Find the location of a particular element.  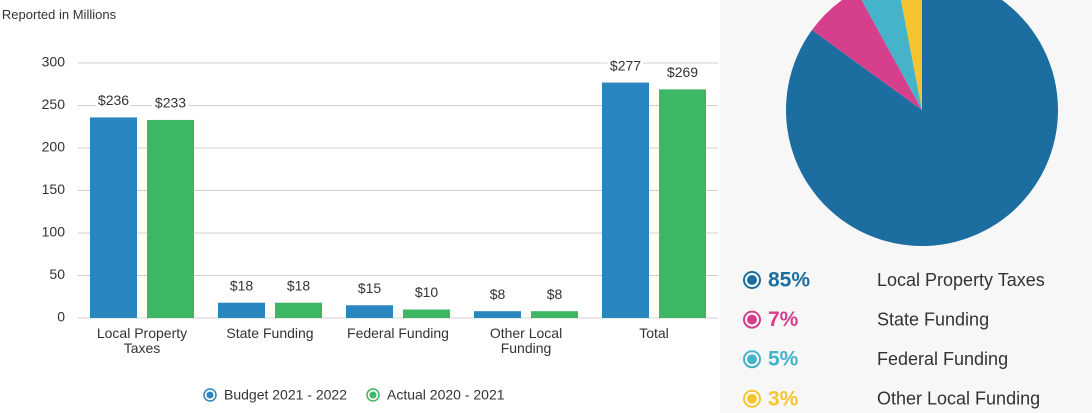

data-label: $10 is located at coordinates (427, 292).